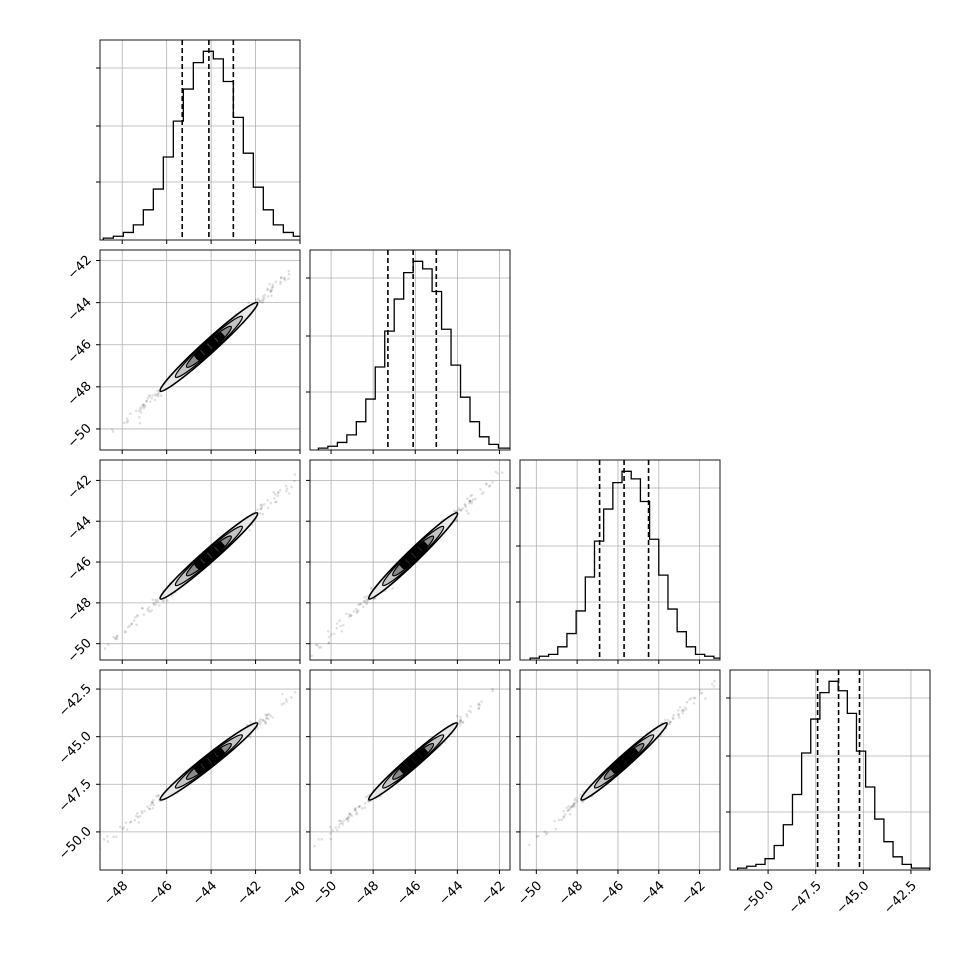 This screenshot has height=970, width=970. What do you see at coordinates (828, 793) in the screenshot?
I see `panel-3-3: −50.0 −47.5 −45.0 −42.5` at bounding box center [828, 793].